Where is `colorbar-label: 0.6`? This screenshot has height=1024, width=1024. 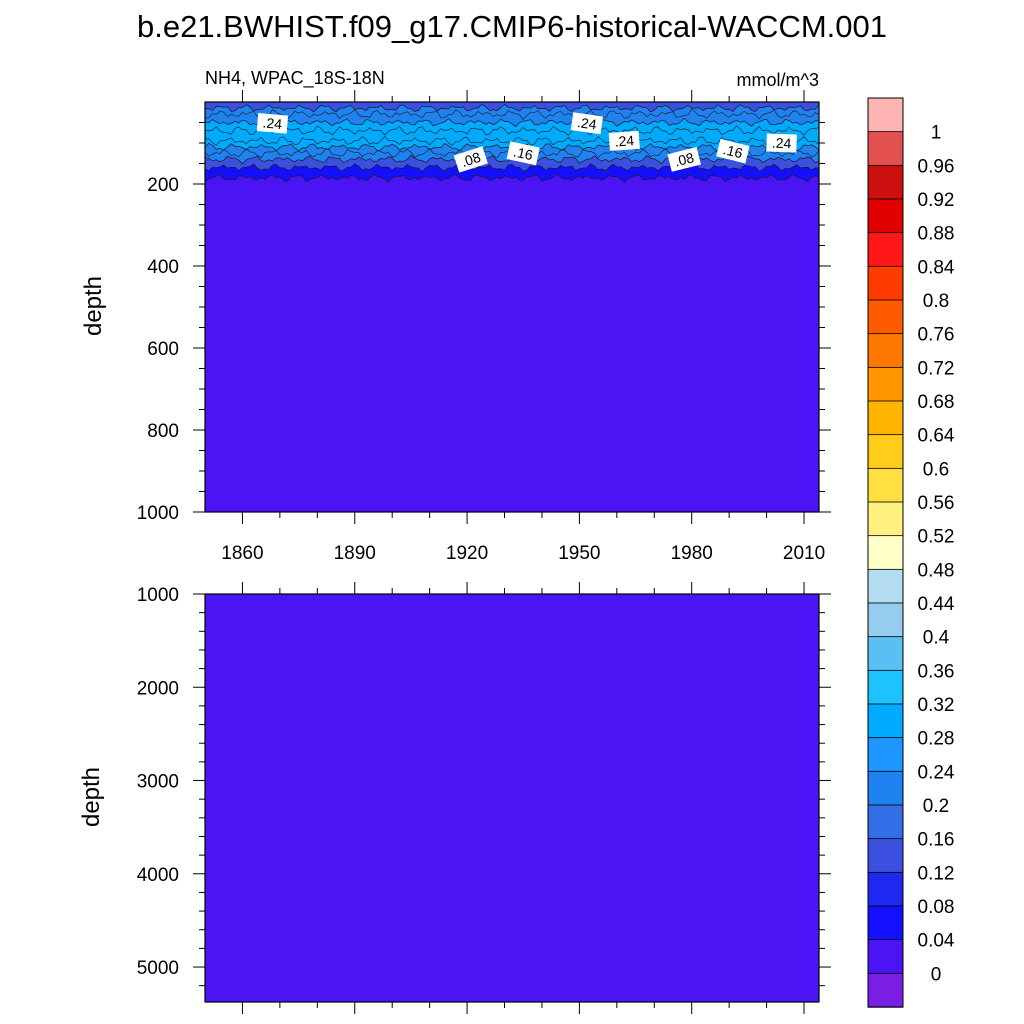
colorbar-label: 0.6 is located at coordinates (936, 469).